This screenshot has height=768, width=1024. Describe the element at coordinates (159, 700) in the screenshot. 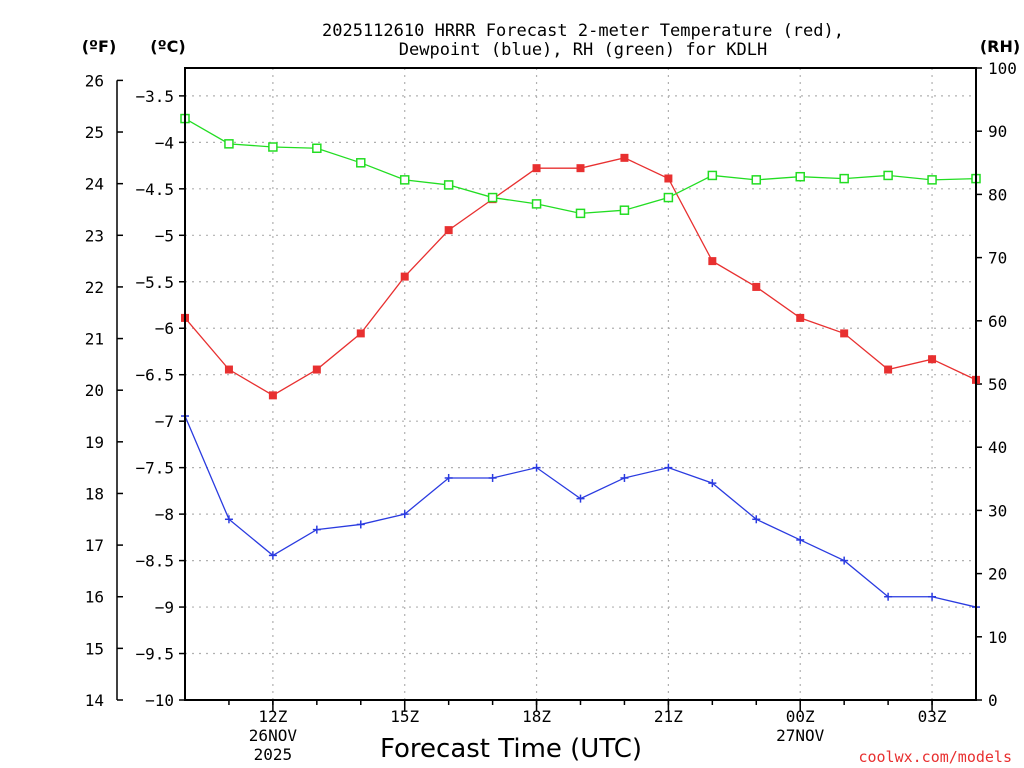

I see `celsius-tick-label: −10` at that location.